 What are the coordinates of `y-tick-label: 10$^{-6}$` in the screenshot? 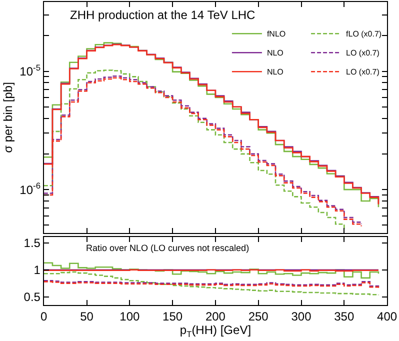 It's located at (30, 188).